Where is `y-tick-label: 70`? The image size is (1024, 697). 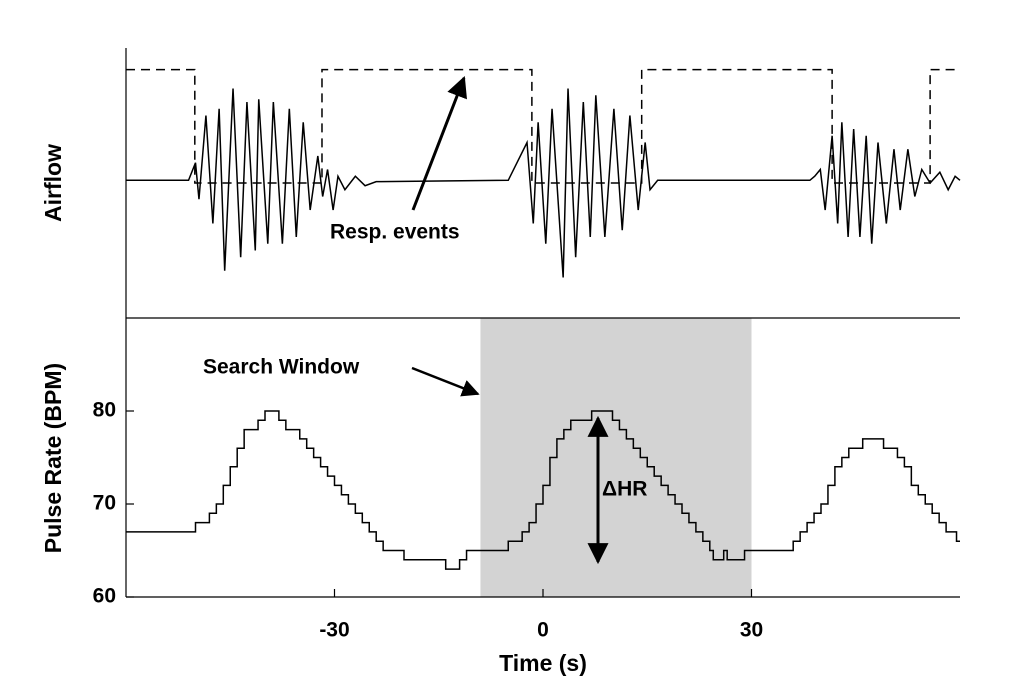 y-tick-label: 70 is located at coordinates (104, 503).